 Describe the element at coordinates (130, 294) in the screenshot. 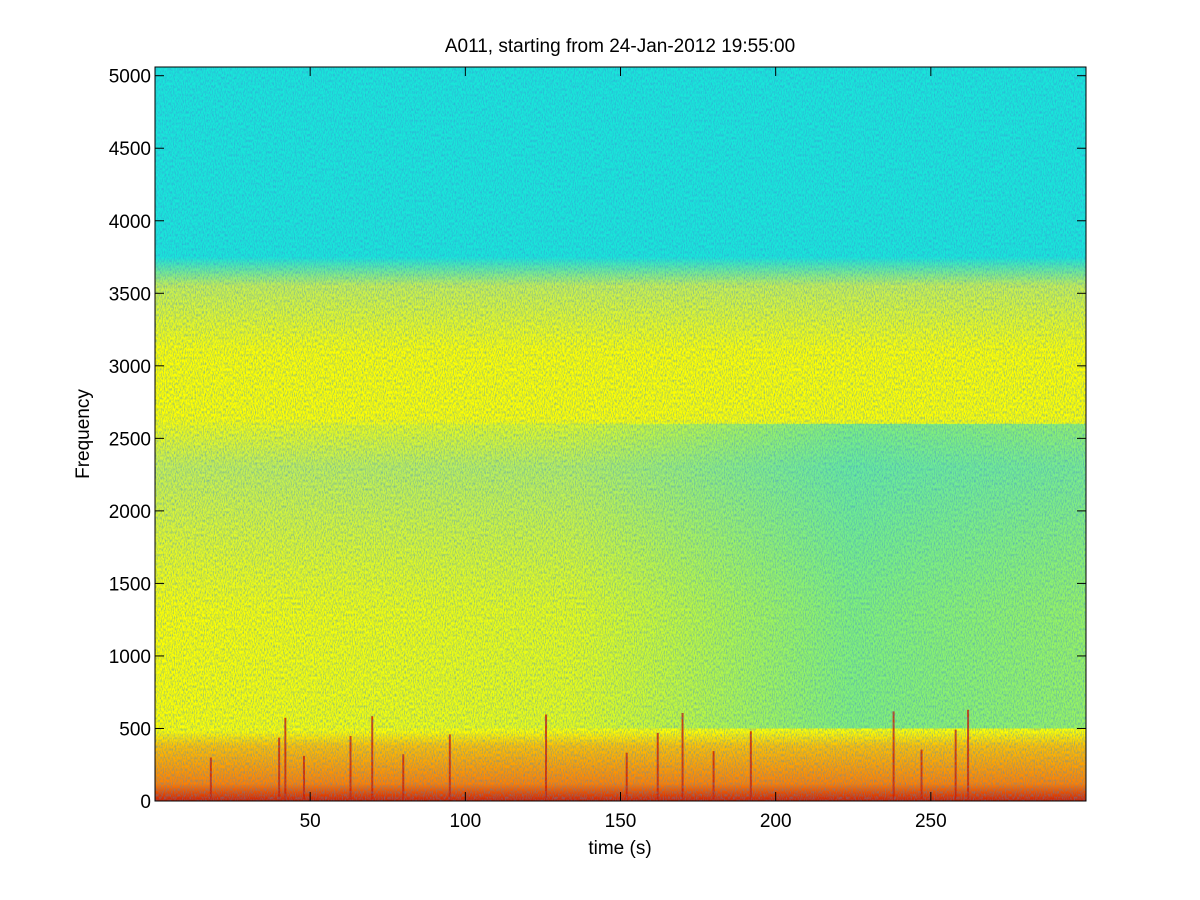

I see `y-tick-label: 3500` at that location.